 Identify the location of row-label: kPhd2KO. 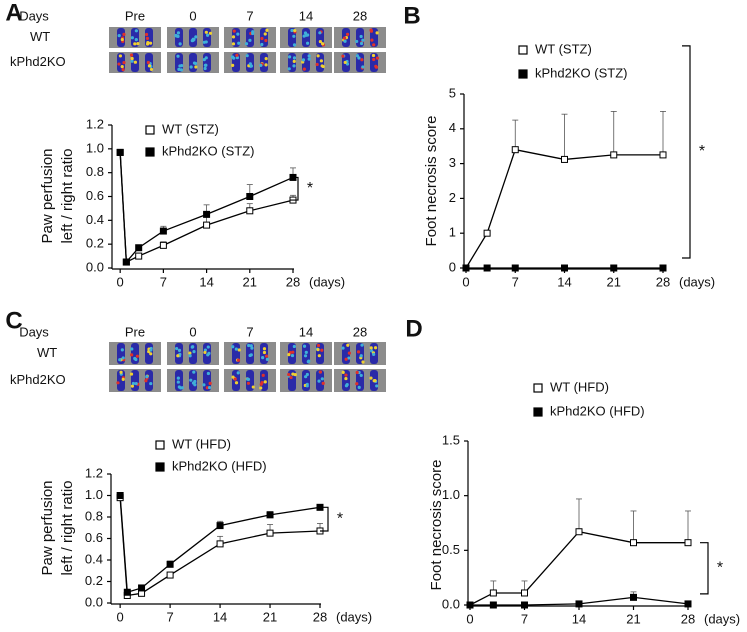
(38, 379).